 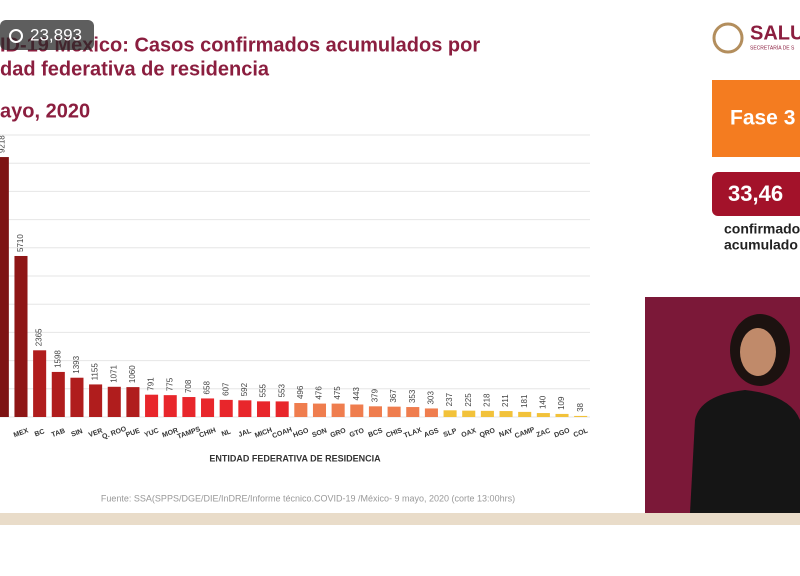 I want to click on value-label: 38, so click(x=580, y=406).